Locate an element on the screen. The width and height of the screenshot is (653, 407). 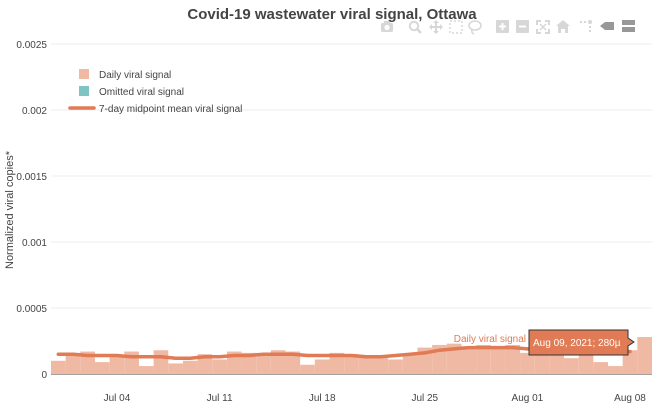
zoom-in-icon is located at coordinates (502, 26).